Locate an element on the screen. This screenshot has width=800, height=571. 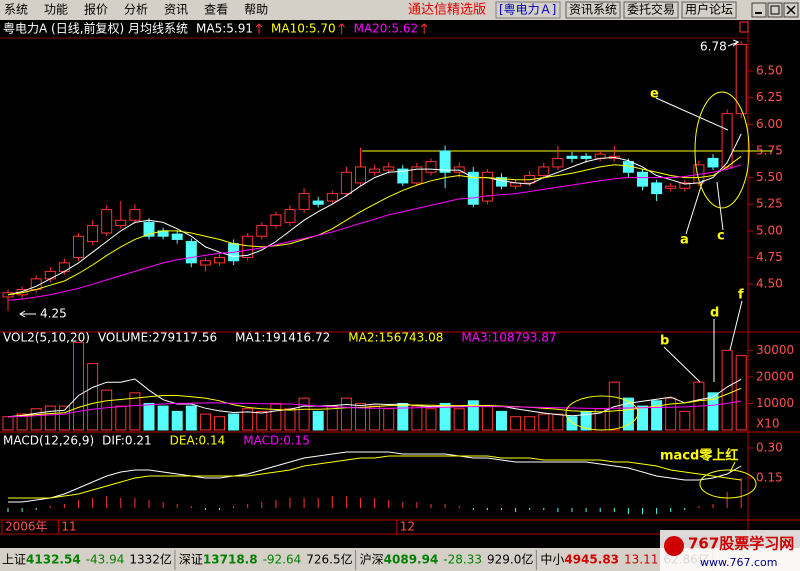
status-value: 4089.94 is located at coordinates (411, 560).